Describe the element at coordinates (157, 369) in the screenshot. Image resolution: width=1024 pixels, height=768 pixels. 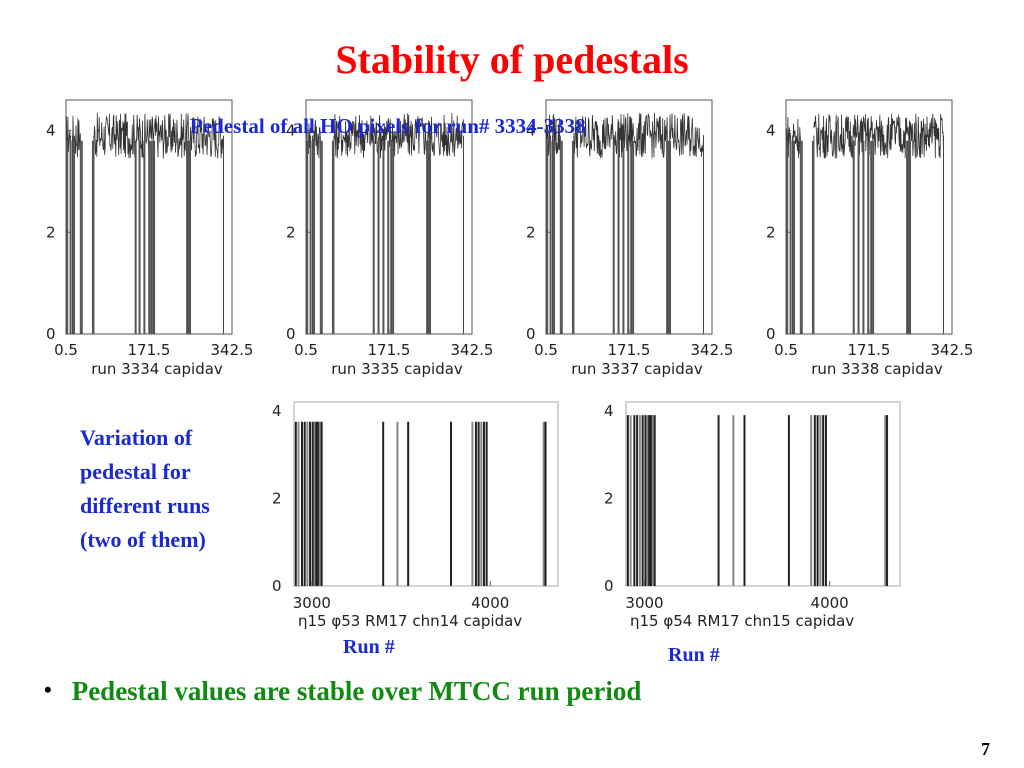
I see `x-axis-label: run 3334 capidav` at that location.